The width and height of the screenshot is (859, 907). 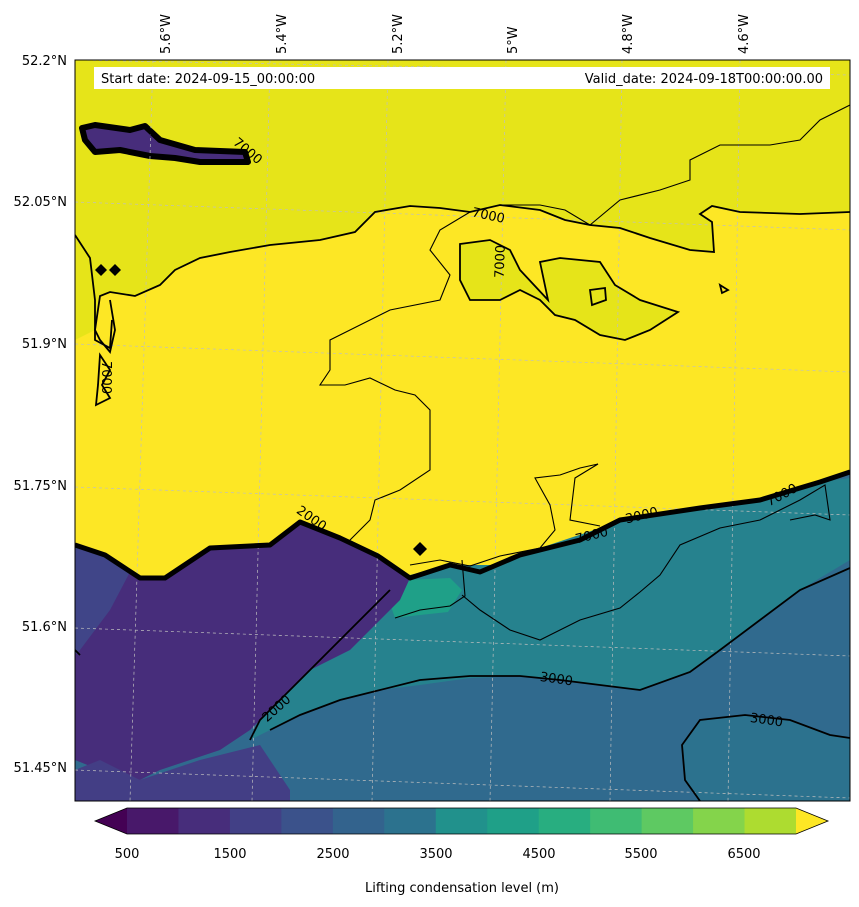 What do you see at coordinates (462, 78) in the screenshot?
I see `date-info-box` at bounding box center [462, 78].